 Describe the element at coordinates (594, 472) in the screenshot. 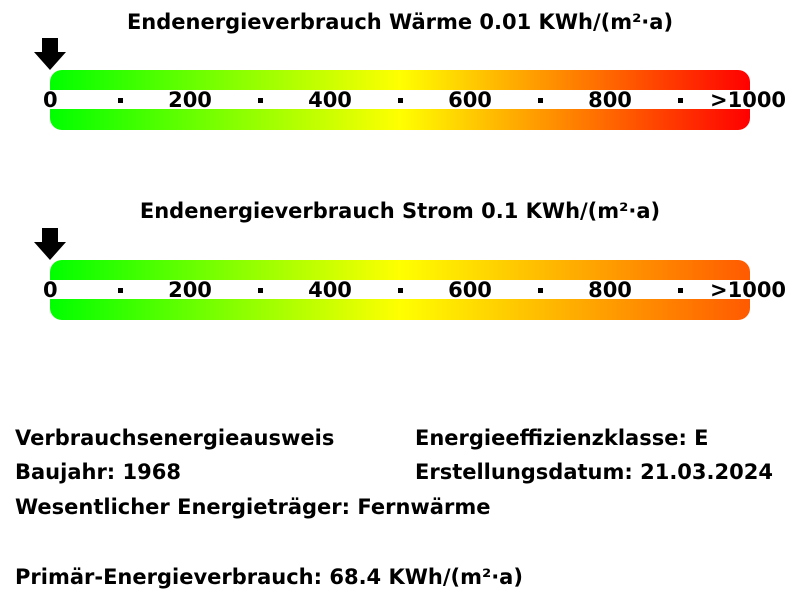

I see `creation-date: Erstellungsdatum: 21.03.2024` at that location.